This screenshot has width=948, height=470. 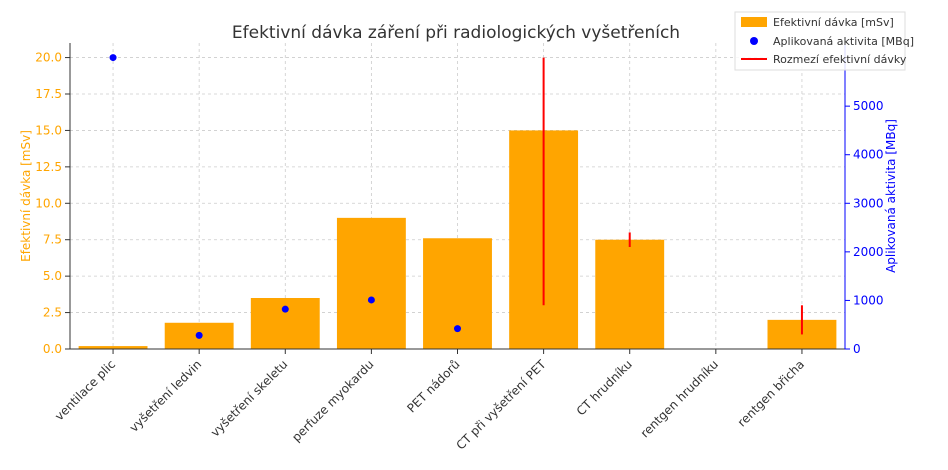 What do you see at coordinates (840, 59) in the screenshot?
I see `legend-label: Rozmezí efektivní dávky` at bounding box center [840, 59].